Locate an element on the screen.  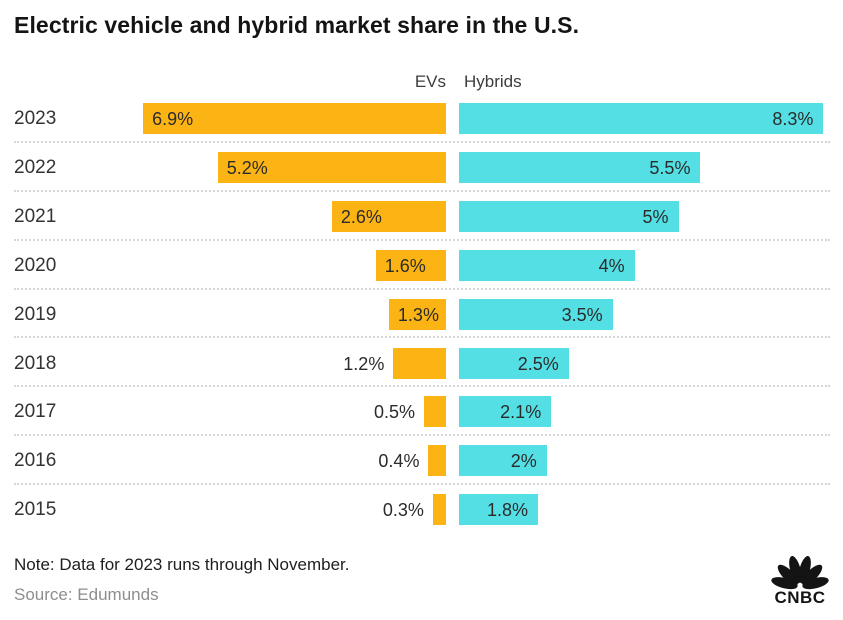
ev-value-label: 6.9% is located at coordinates (173, 119).